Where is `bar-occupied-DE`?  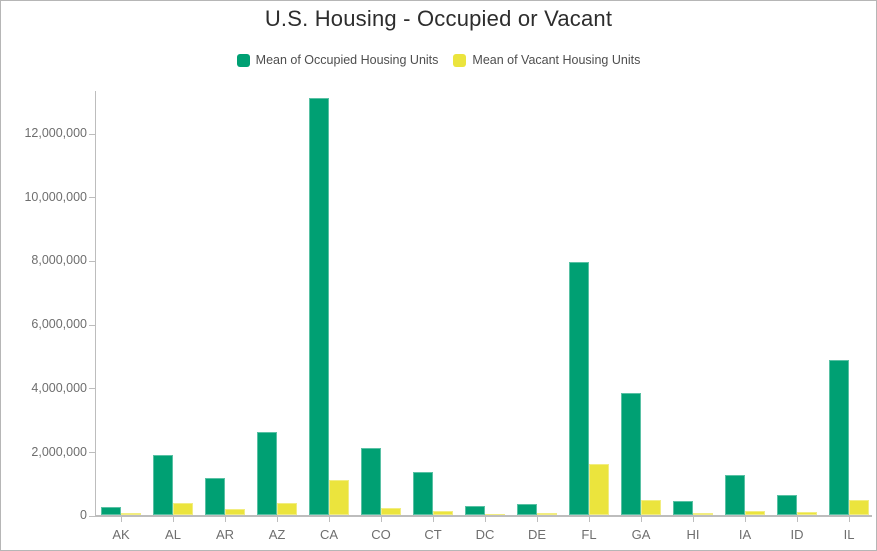 bar-occupied-DE is located at coordinates (527, 509).